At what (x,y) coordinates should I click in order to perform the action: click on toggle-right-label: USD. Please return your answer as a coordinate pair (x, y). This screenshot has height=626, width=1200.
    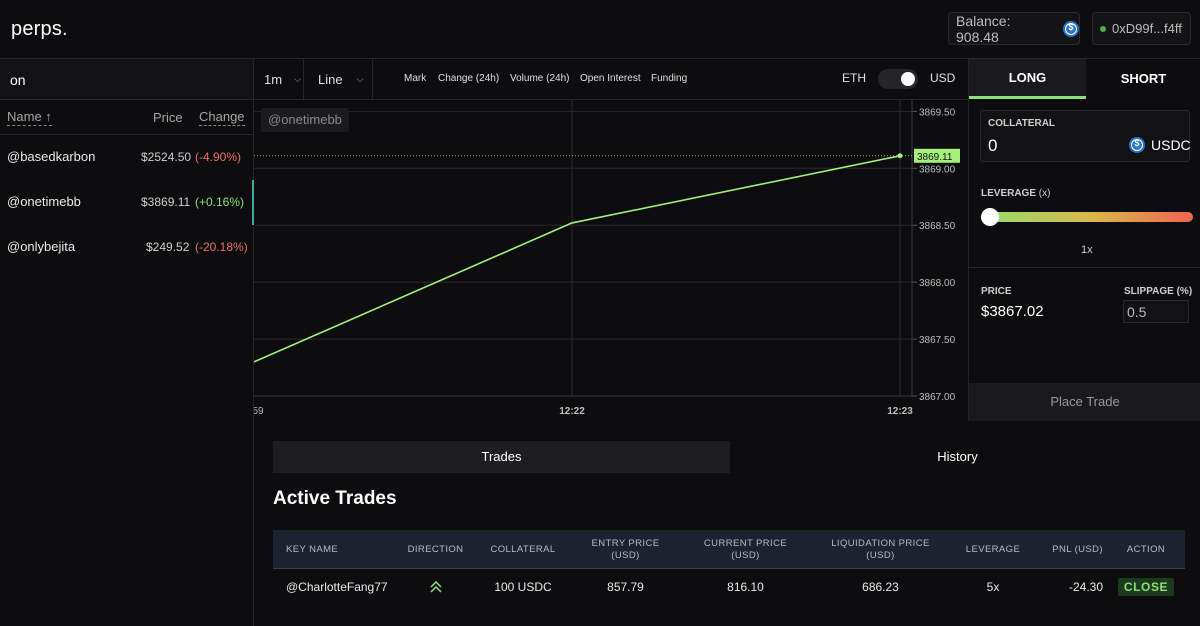
    Looking at the image, I should click on (943, 78).